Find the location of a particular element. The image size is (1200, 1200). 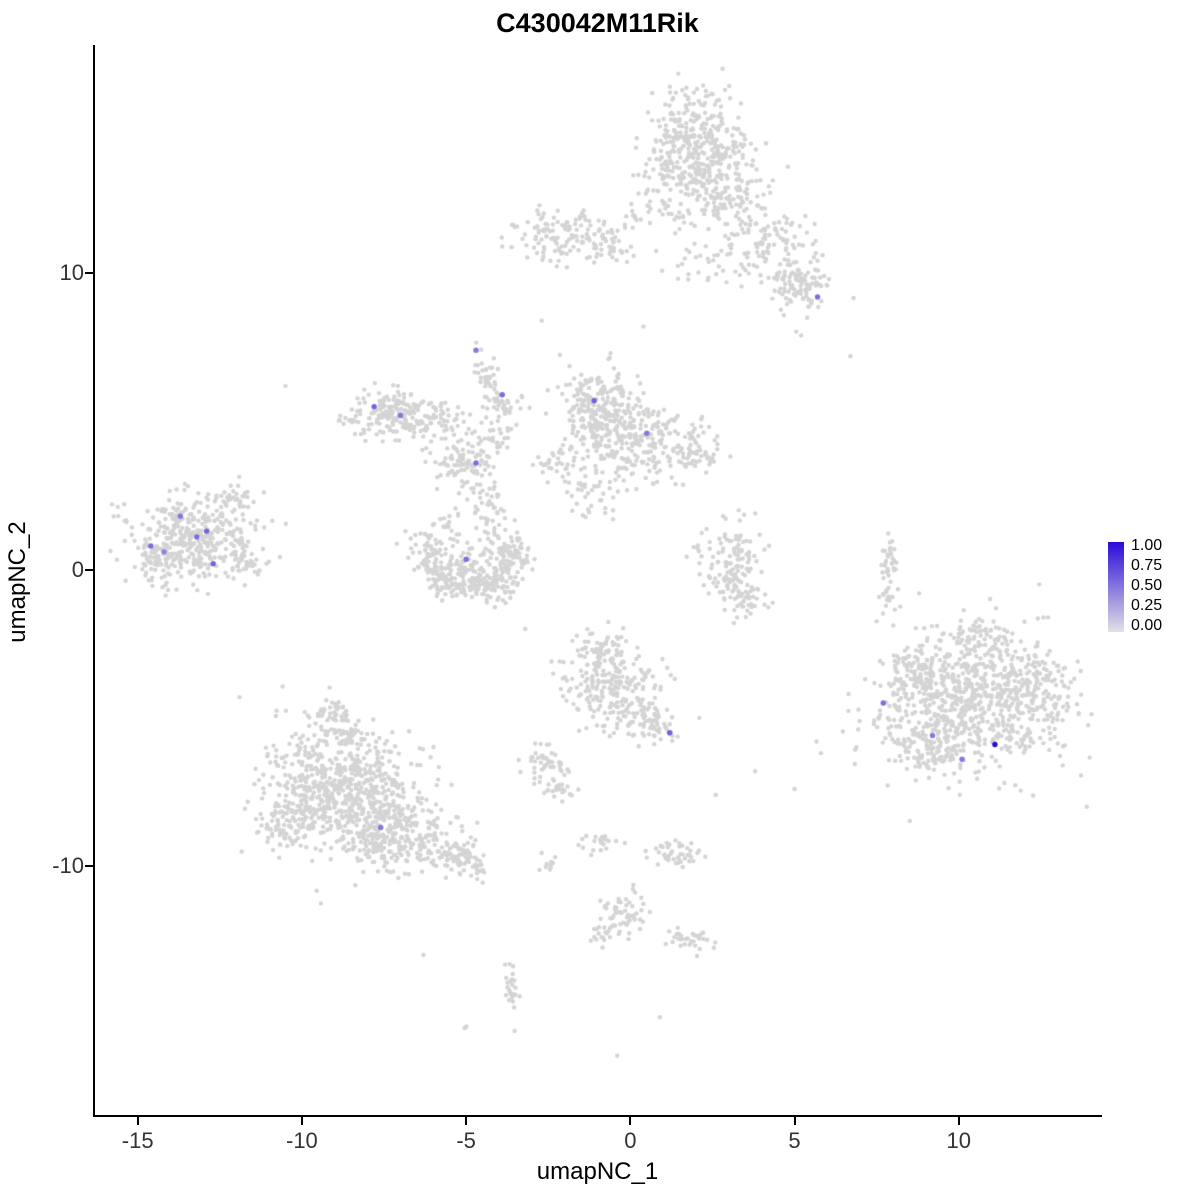

x-tick-label: 5 is located at coordinates (794, 1140).